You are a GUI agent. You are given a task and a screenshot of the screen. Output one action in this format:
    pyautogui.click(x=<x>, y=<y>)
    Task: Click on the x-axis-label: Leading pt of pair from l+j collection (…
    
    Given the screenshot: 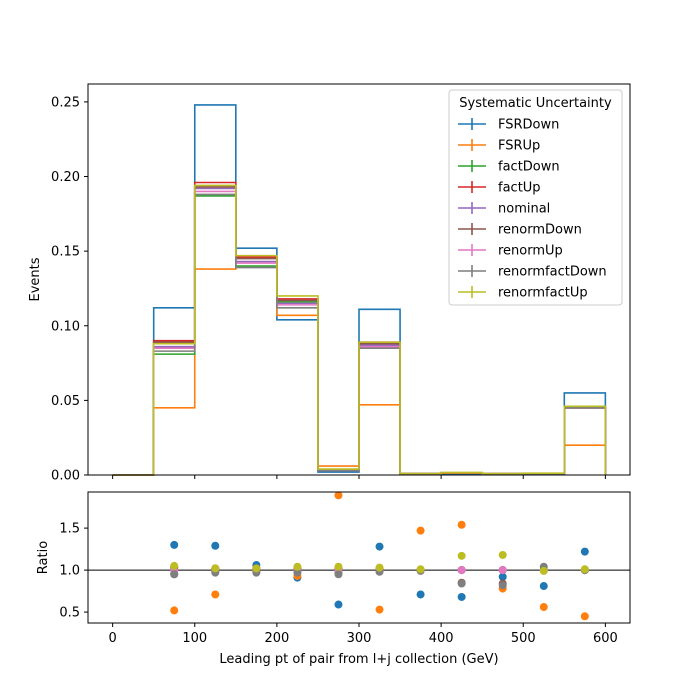 What is the action you would take?
    pyautogui.click(x=358, y=659)
    